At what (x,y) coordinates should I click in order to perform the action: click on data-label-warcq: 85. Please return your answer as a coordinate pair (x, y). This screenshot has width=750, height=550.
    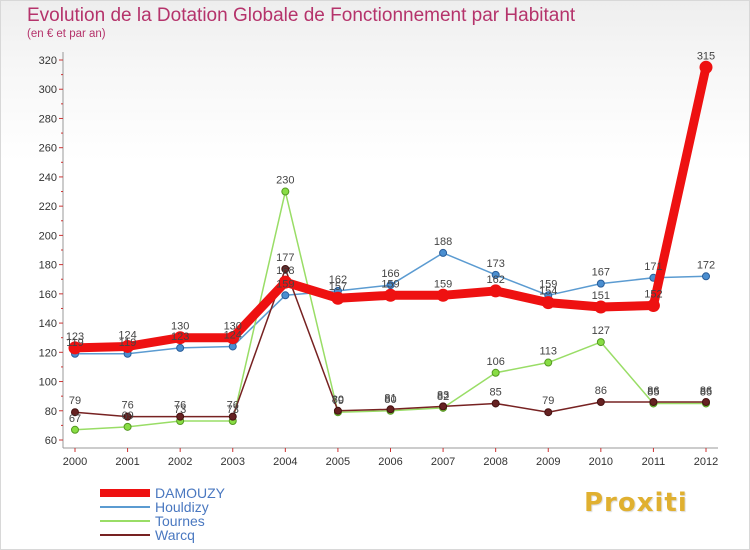
    Looking at the image, I should click on (496, 392).